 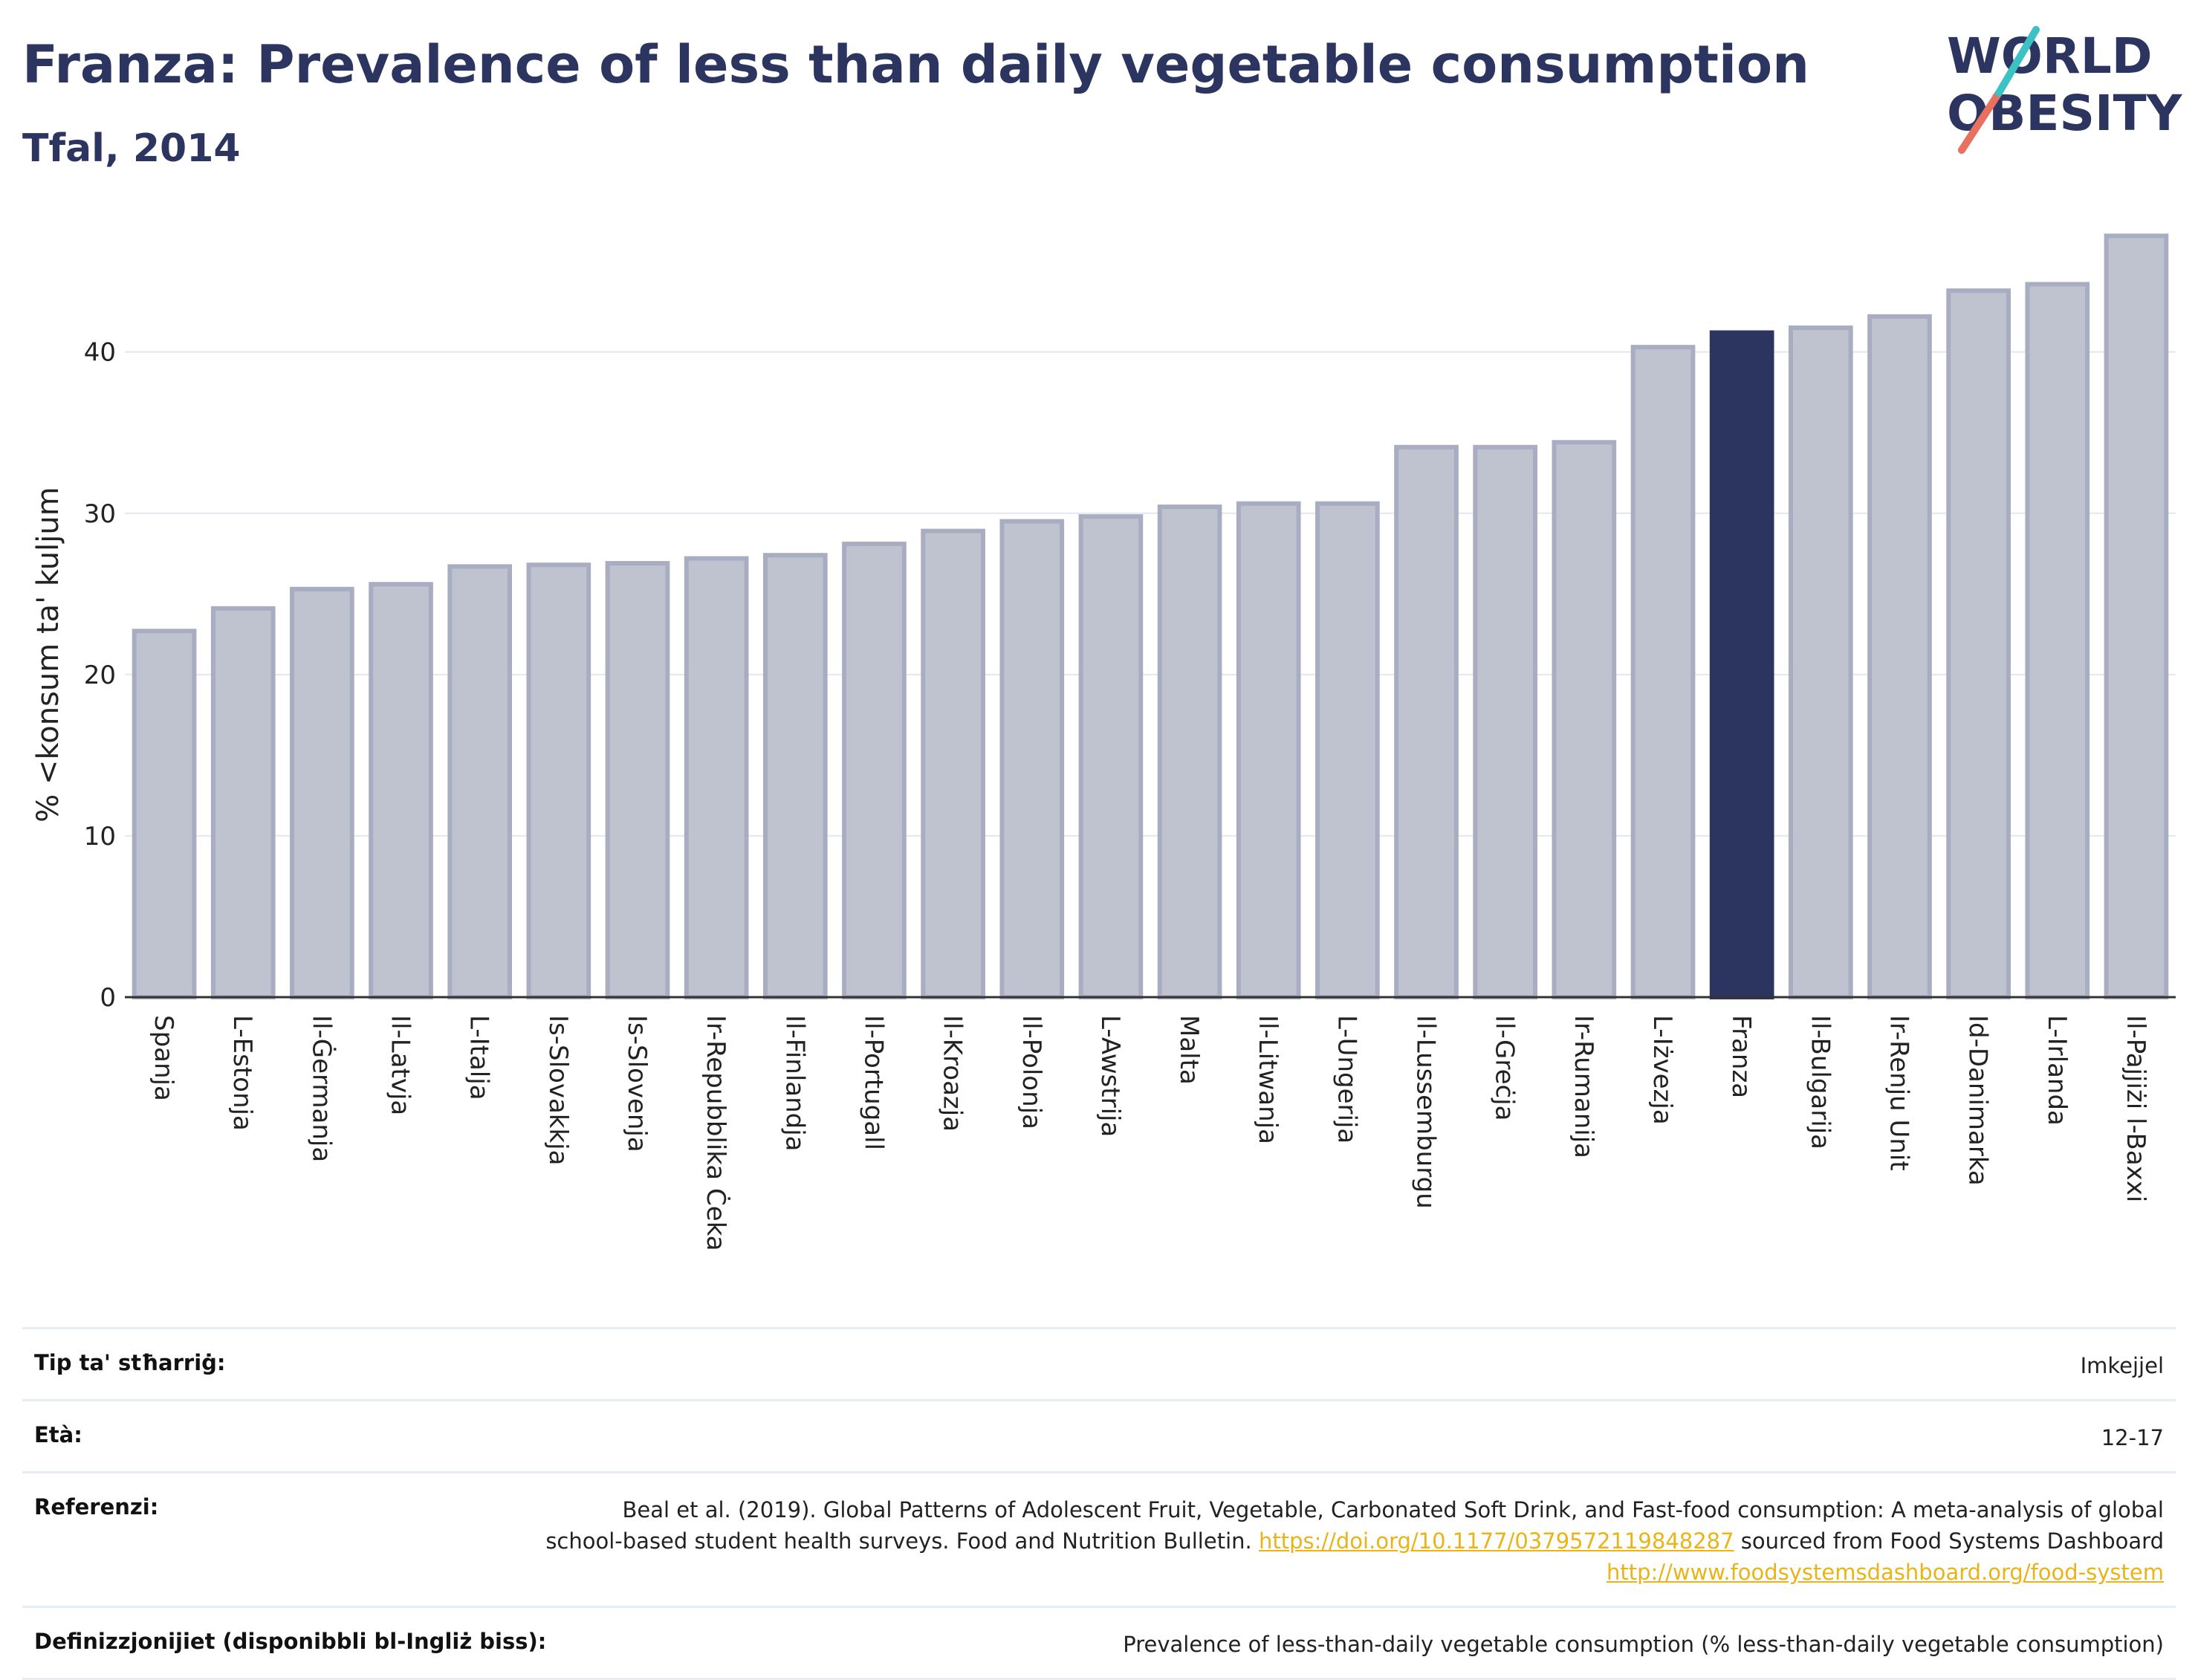 I want to click on bar-l-ungerija, so click(x=1347, y=750).